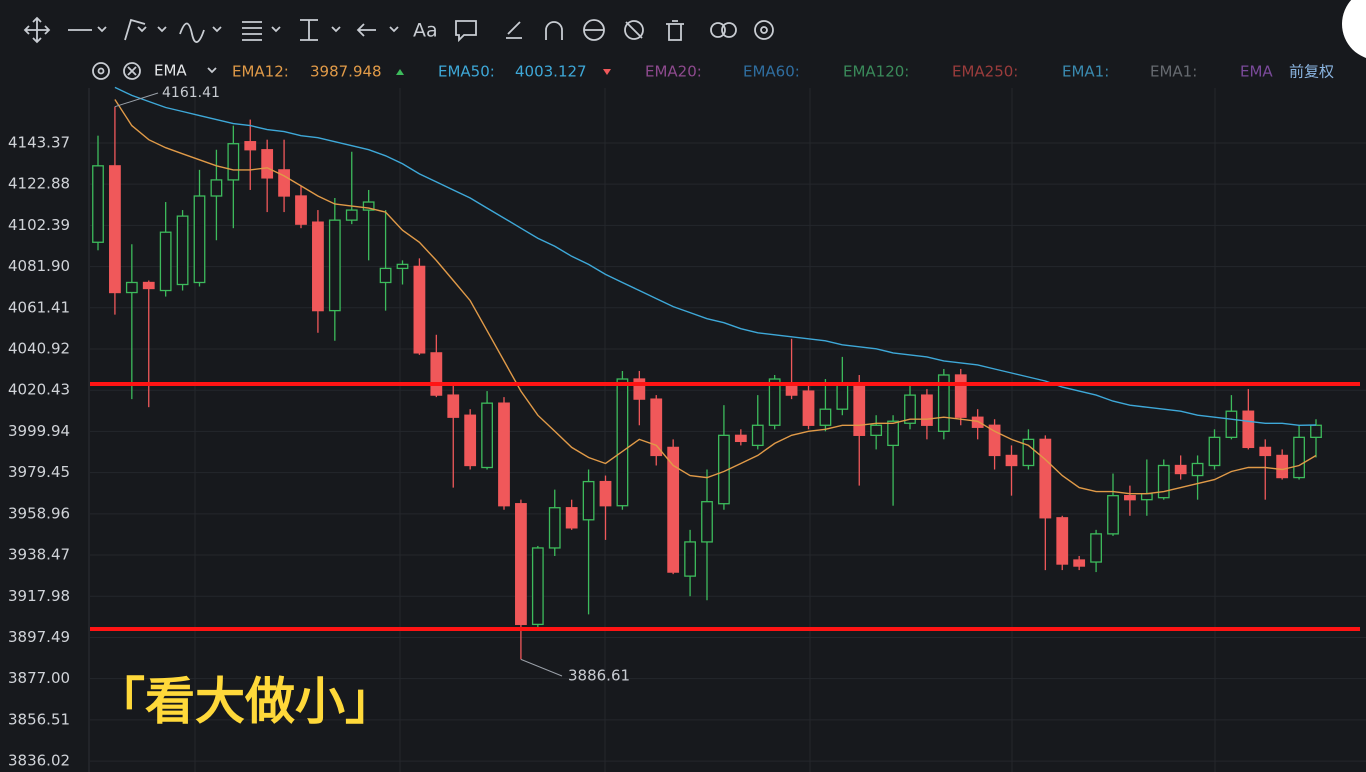  Describe the element at coordinates (39, 761) in the screenshot. I see `y-tick-label: 3836.02` at that location.